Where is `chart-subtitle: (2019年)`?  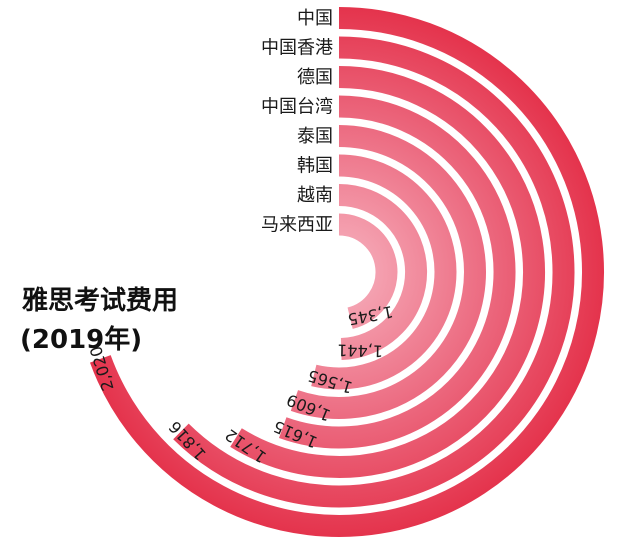 chart-subtitle: (2019年) is located at coordinates (81, 339).